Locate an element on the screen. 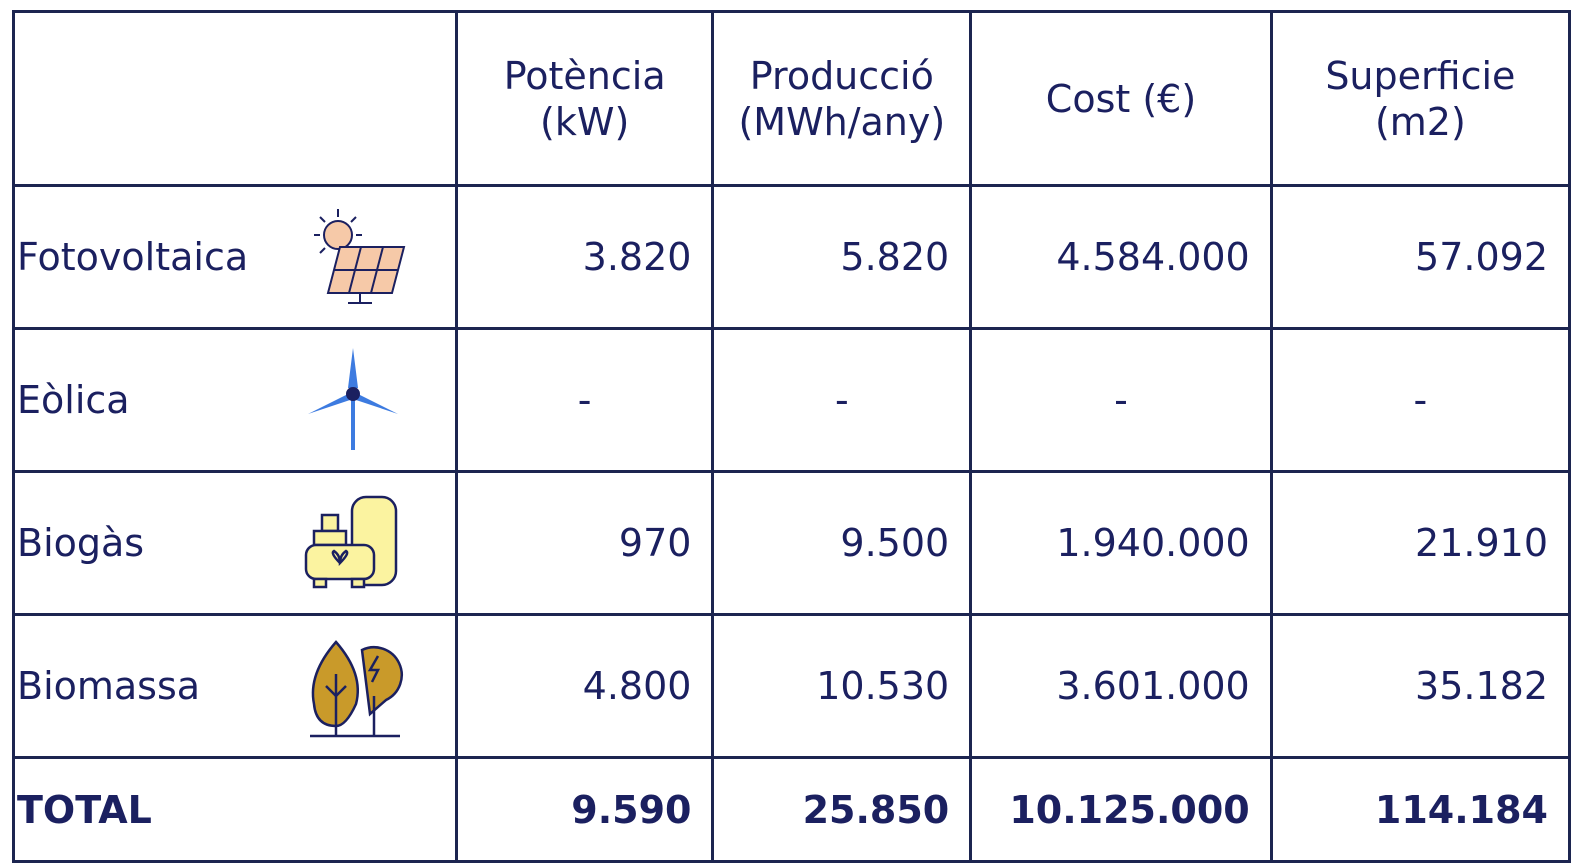 This screenshot has width=1571, height=863. header-cell: Potència (kW) is located at coordinates (584, 98).